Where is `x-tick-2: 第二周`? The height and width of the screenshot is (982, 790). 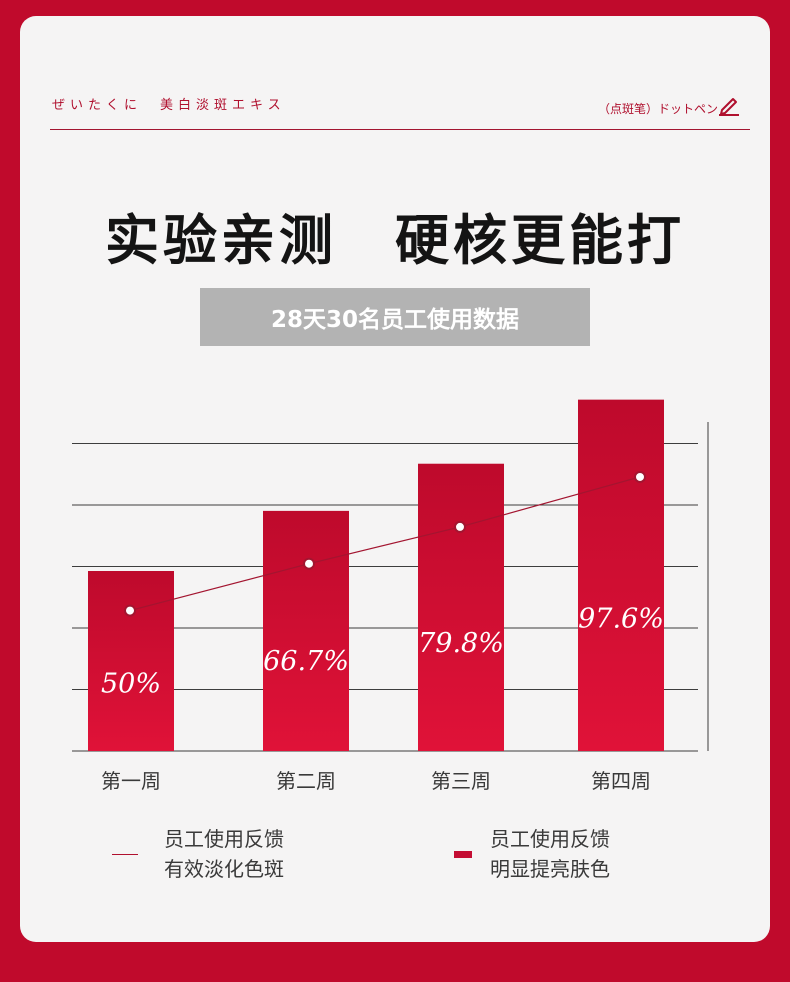 x-tick-2: 第二周 is located at coordinates (306, 781).